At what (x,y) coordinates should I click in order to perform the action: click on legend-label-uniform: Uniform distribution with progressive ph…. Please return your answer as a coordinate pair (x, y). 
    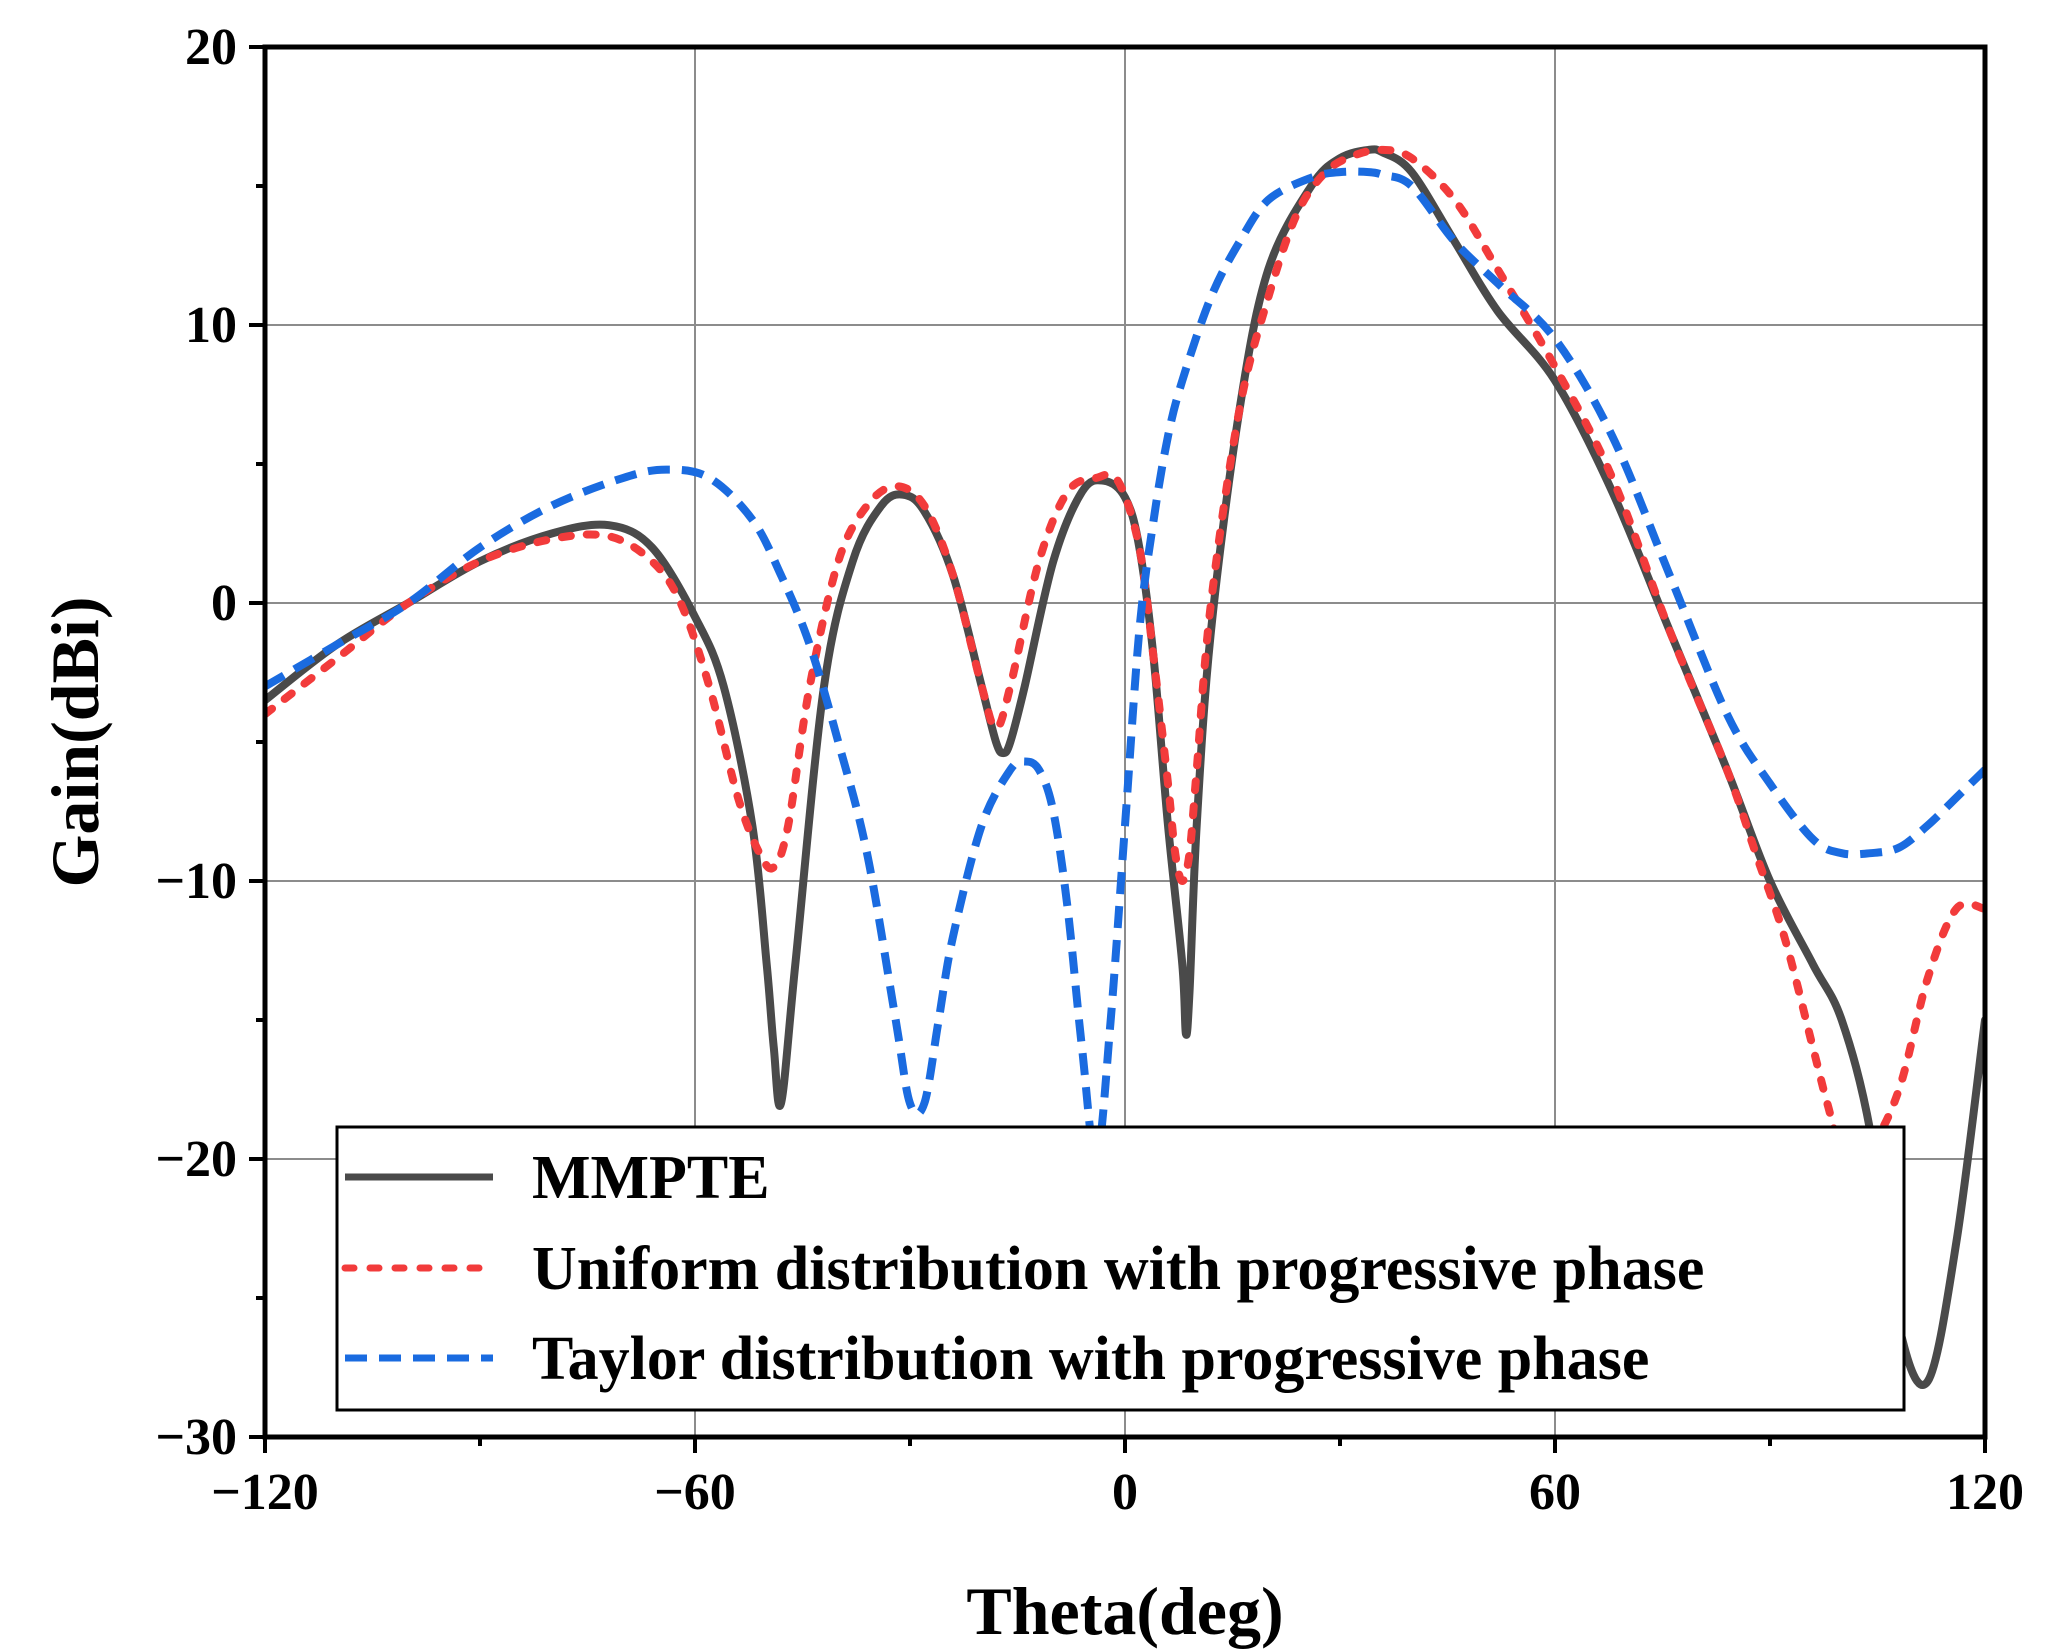
    Looking at the image, I should click on (1118, 1269).